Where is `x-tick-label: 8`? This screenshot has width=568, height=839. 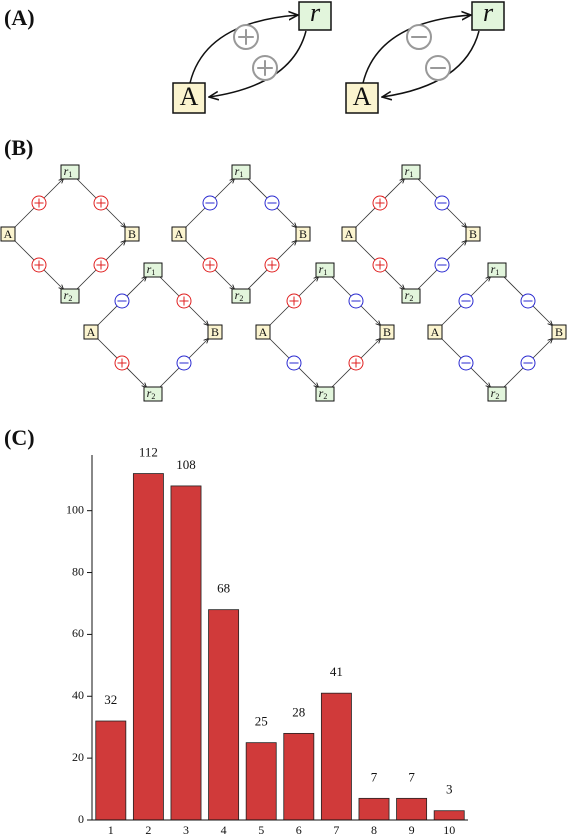 x-tick-label: 8 is located at coordinates (374, 830).